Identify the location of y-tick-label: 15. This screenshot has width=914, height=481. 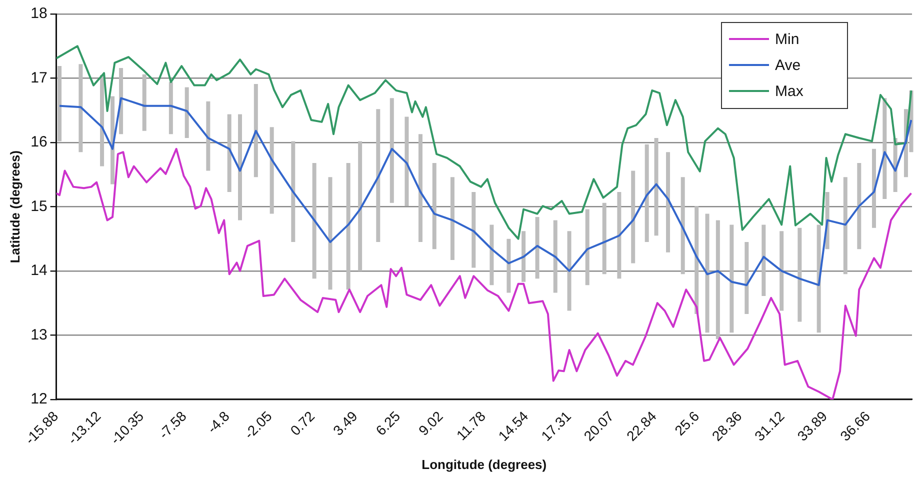
(39, 206).